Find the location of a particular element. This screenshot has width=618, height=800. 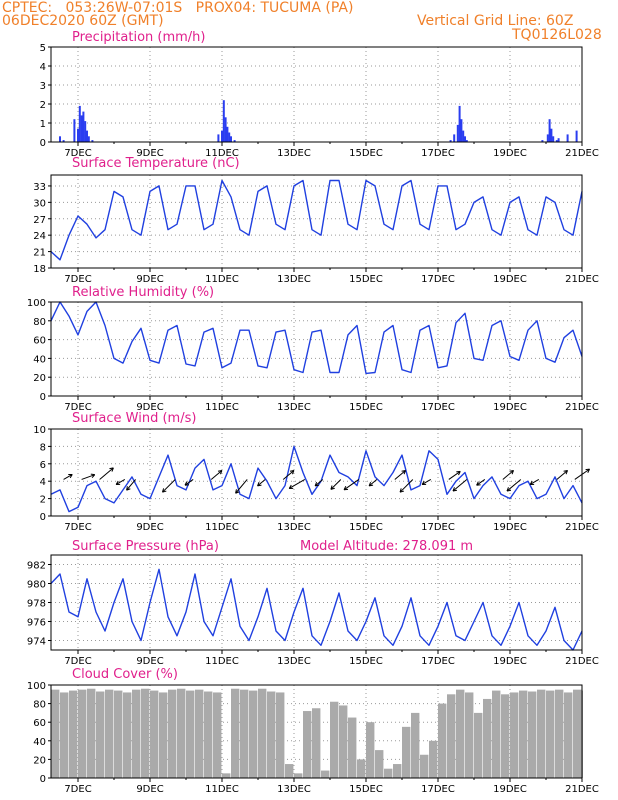

y-tick-label: 8 is located at coordinates (43, 447).